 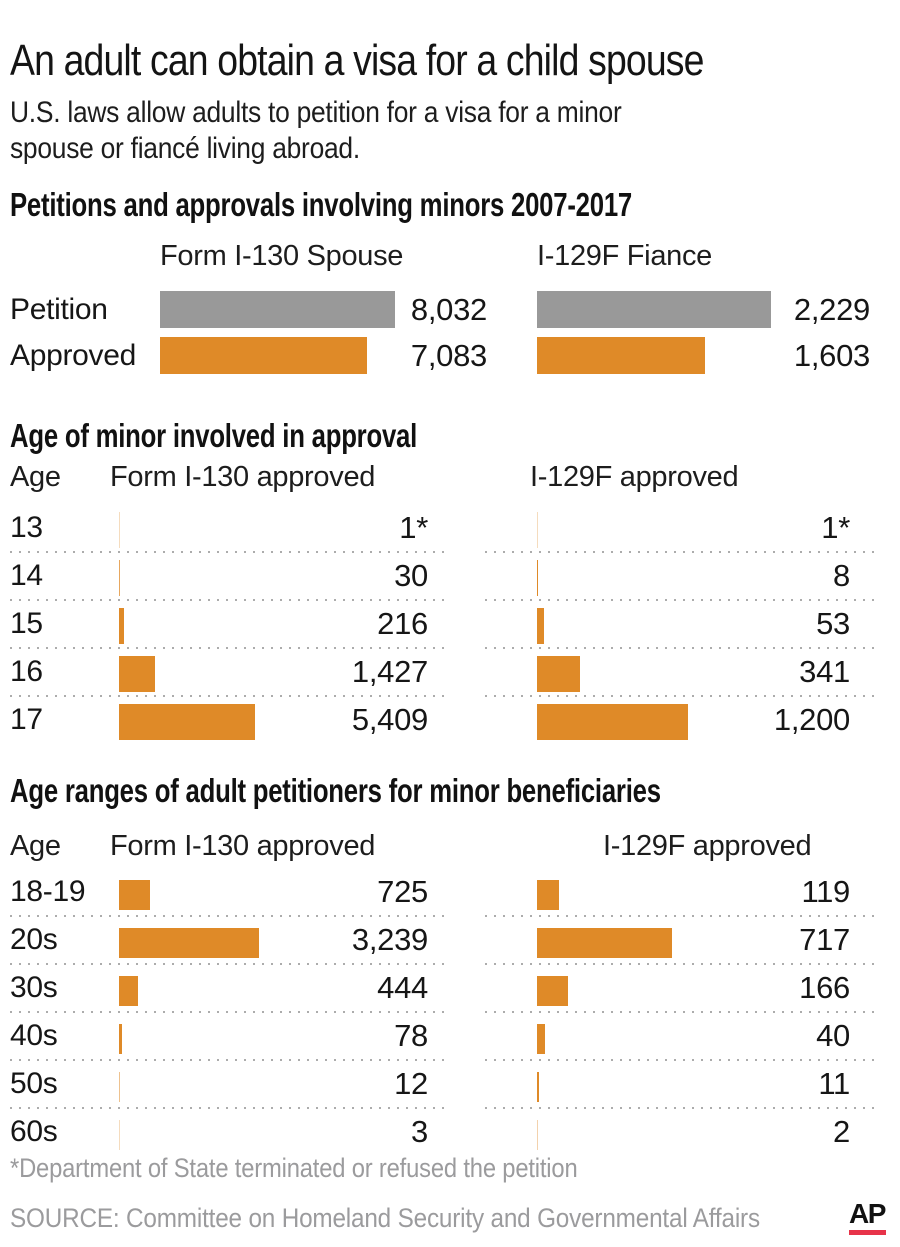 I want to click on bar-40s-i130, so click(x=121, y=1039).